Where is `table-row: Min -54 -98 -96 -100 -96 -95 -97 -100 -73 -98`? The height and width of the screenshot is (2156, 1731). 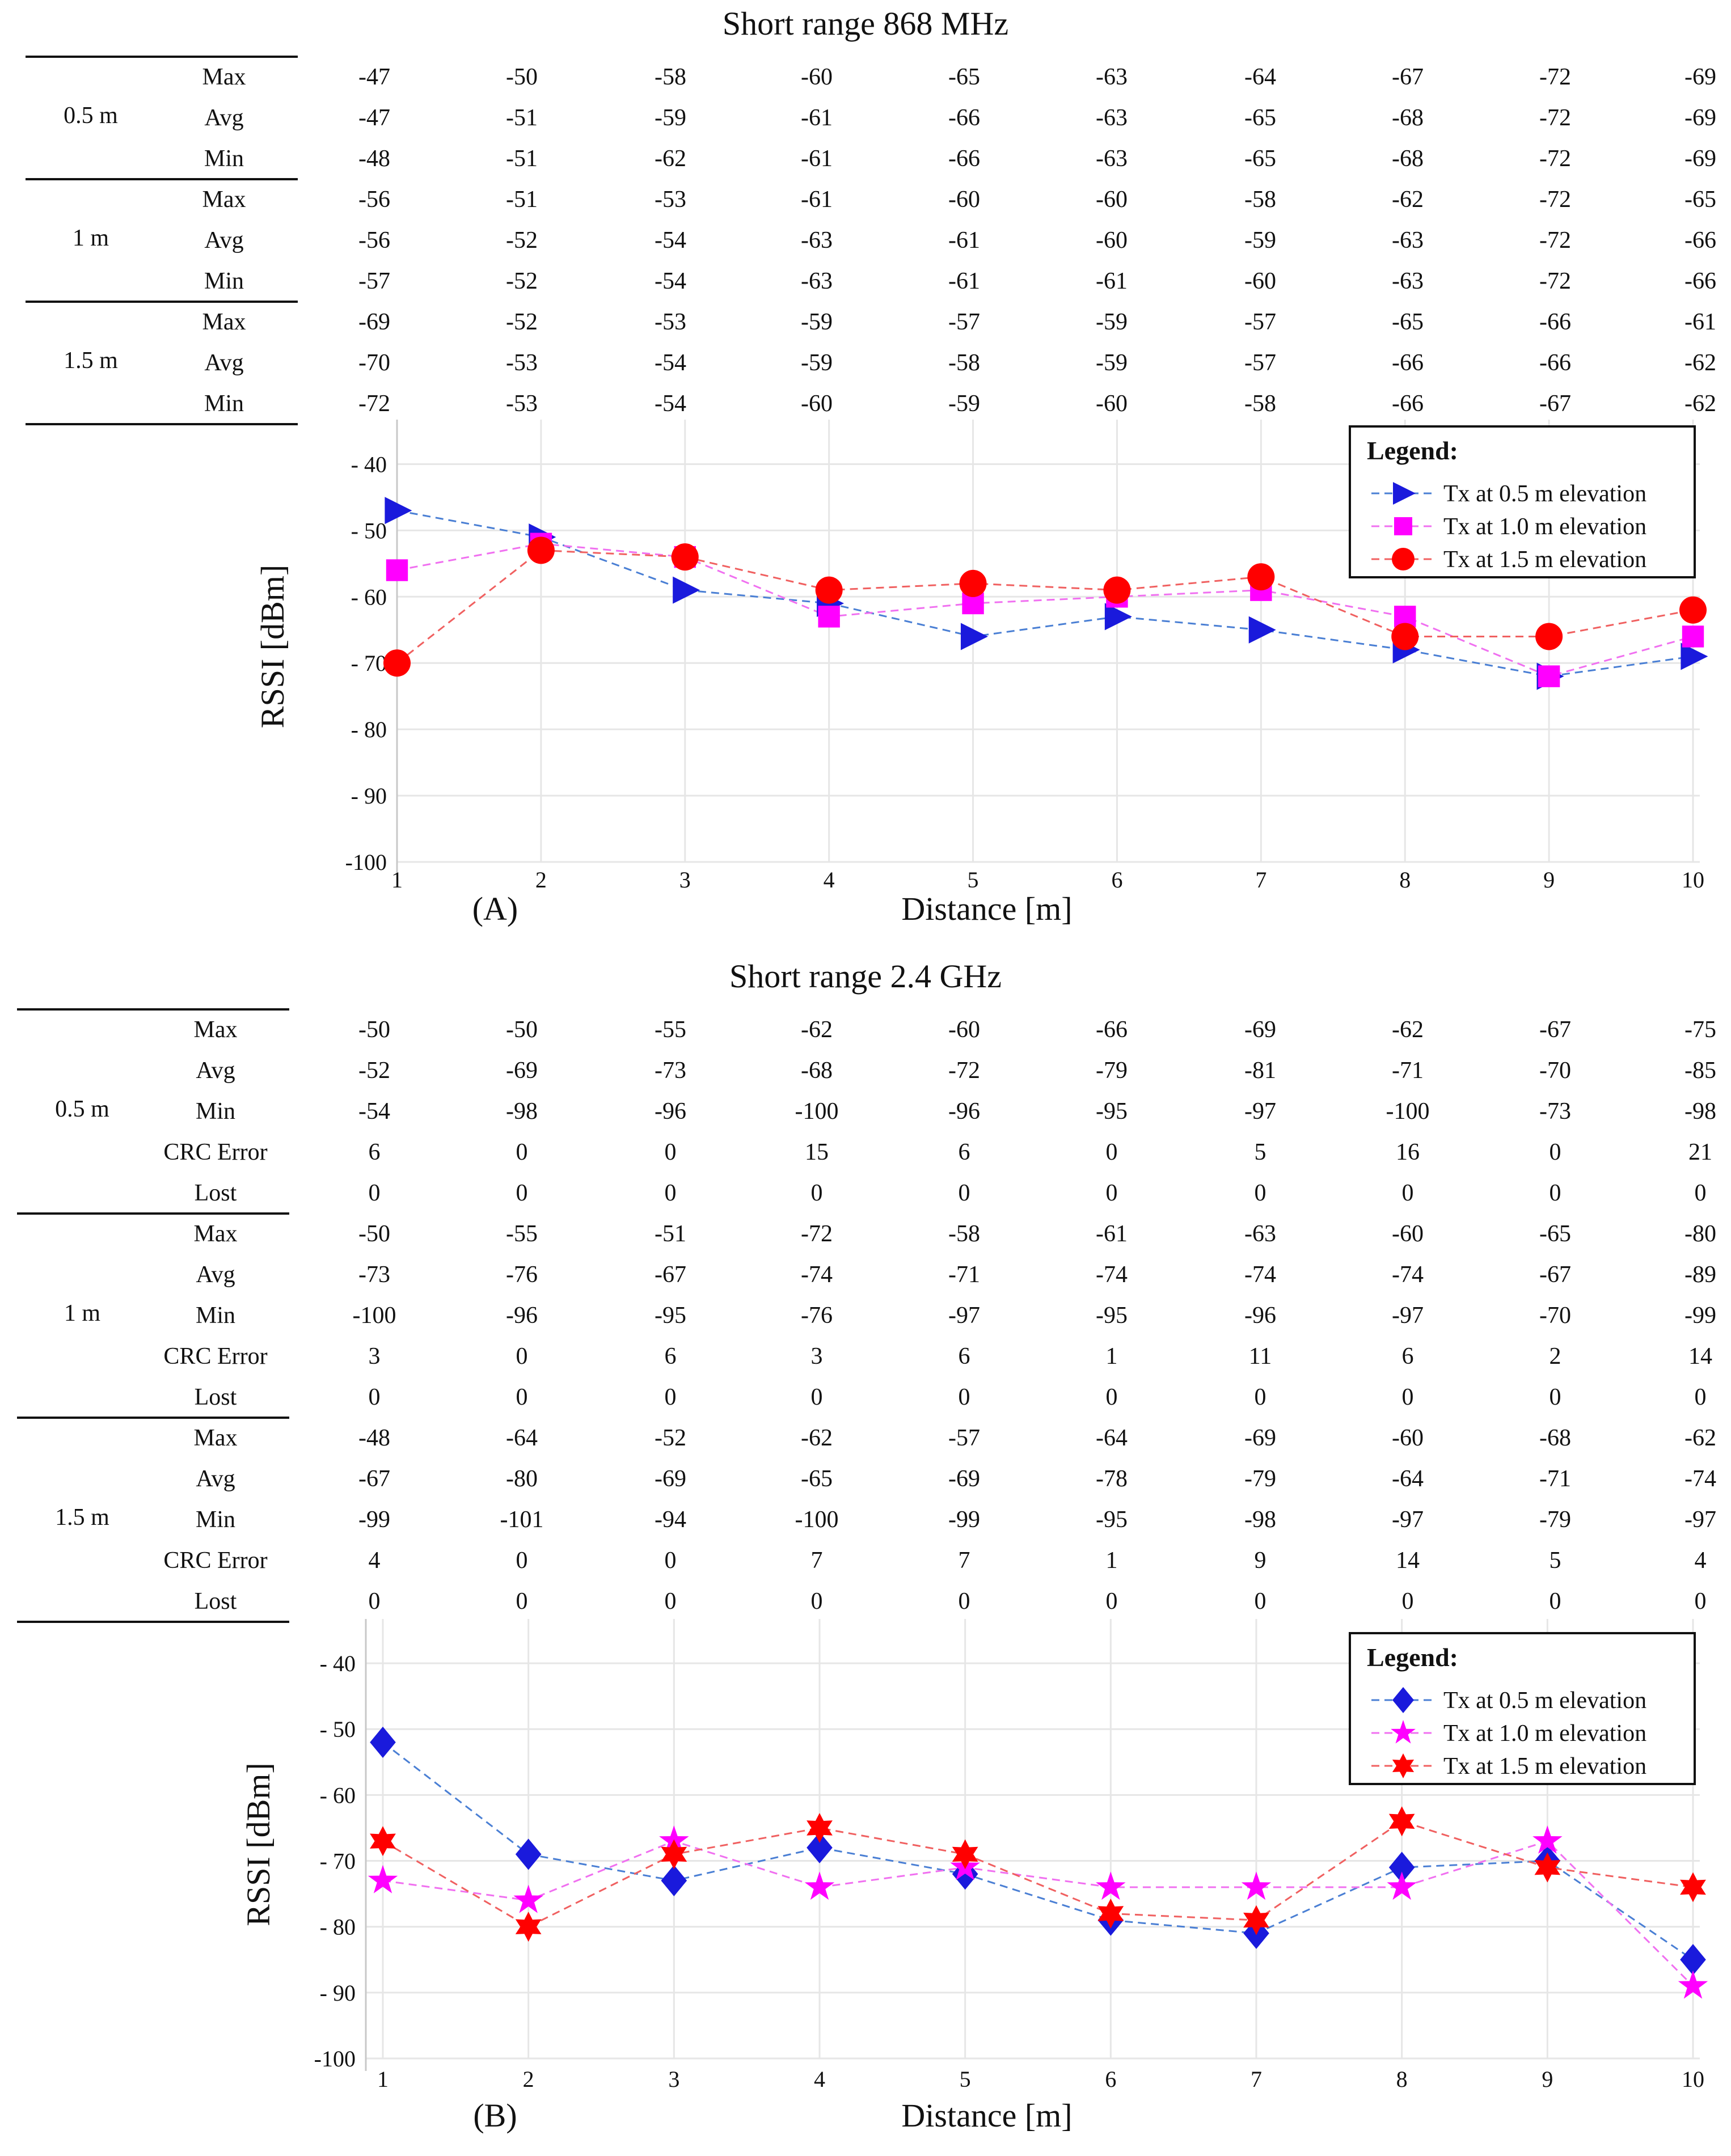
table-row: Min -54 -98 -96 -100 -96 -95 -97 -100 -73 -98 is located at coordinates (865, 1111).